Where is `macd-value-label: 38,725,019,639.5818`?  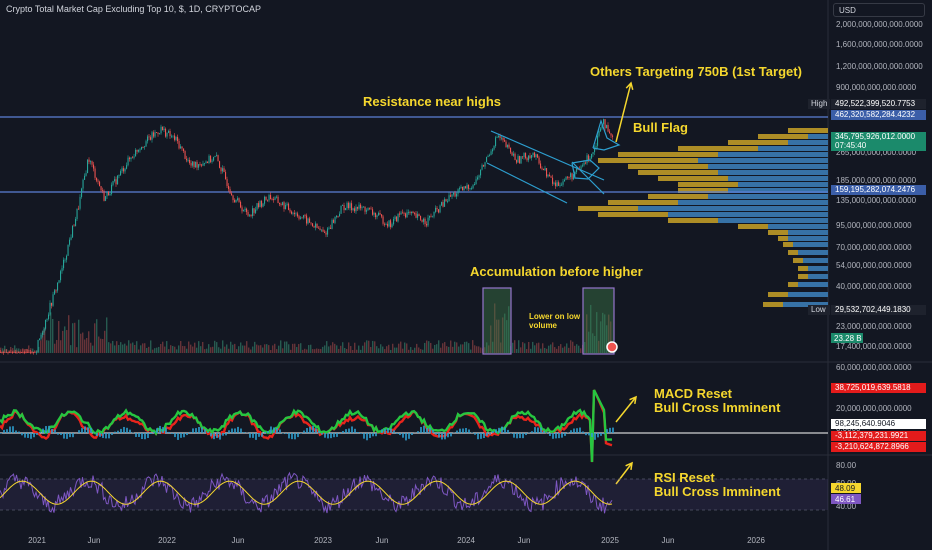
macd-value-label: 38,725,019,639.5818 is located at coordinates (873, 387).